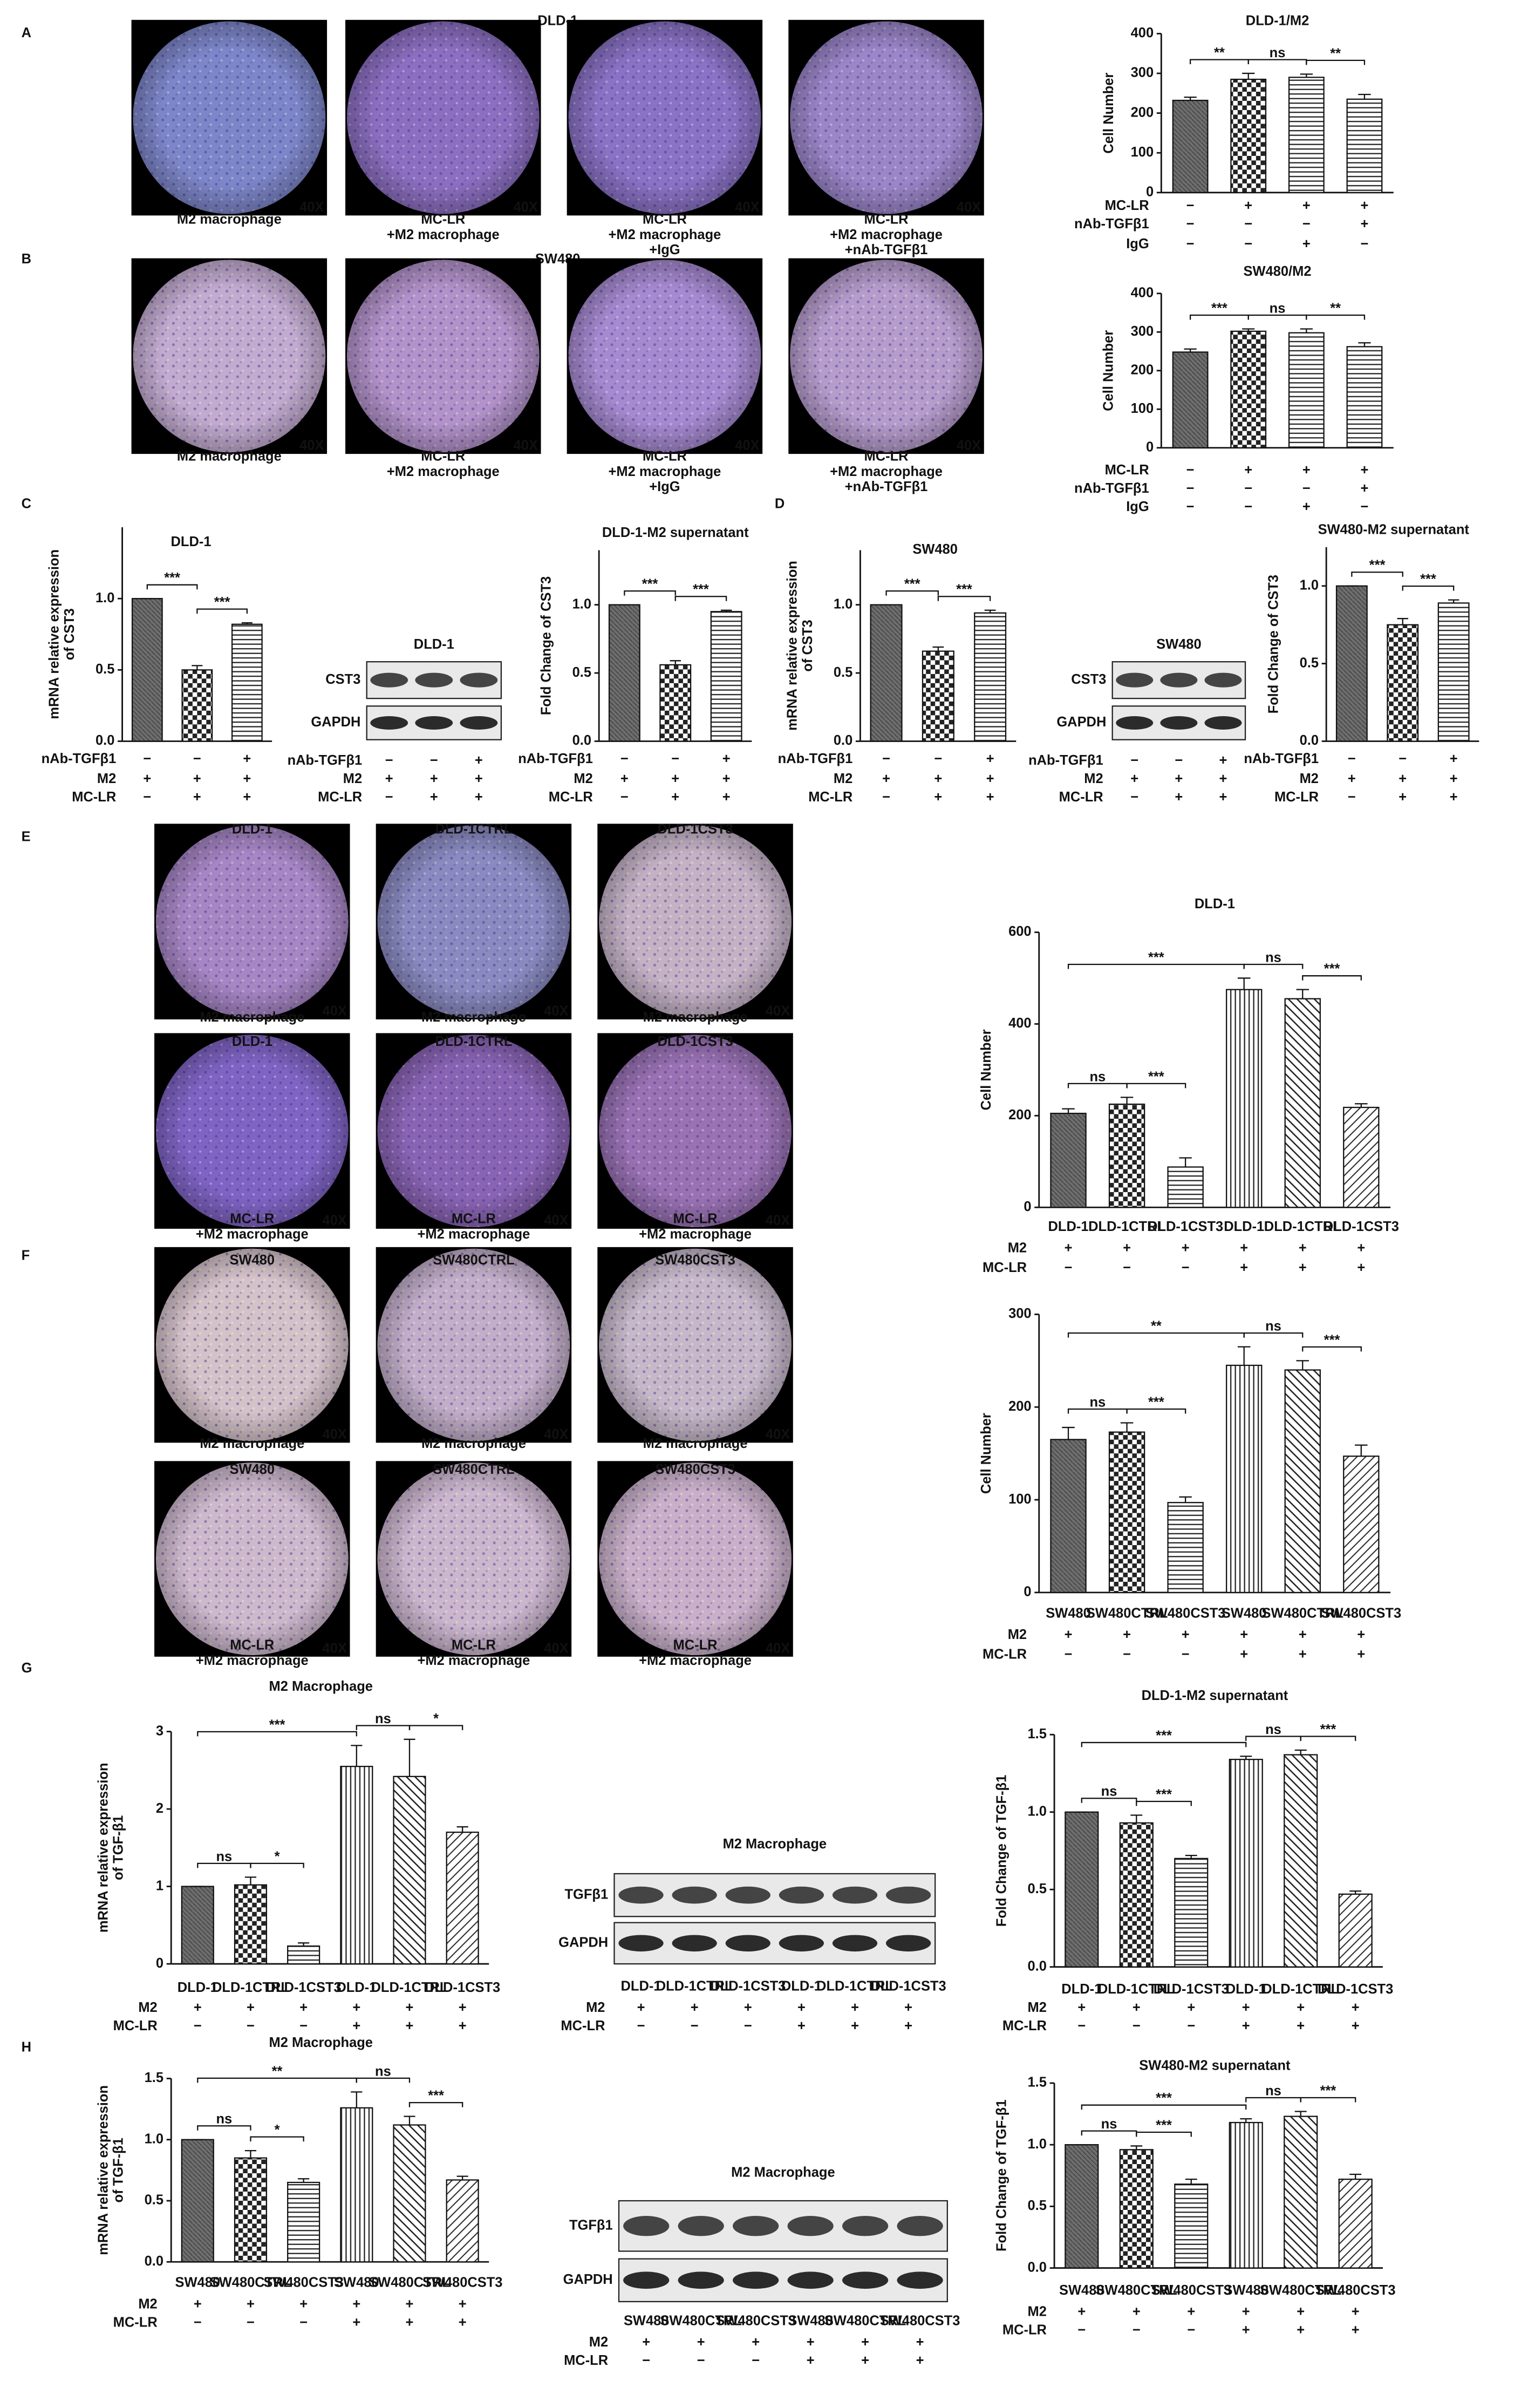 This screenshot has width=1528, height=2408. I want to click on y-axis-label: Fold Change of CST3, so click(546, 646).